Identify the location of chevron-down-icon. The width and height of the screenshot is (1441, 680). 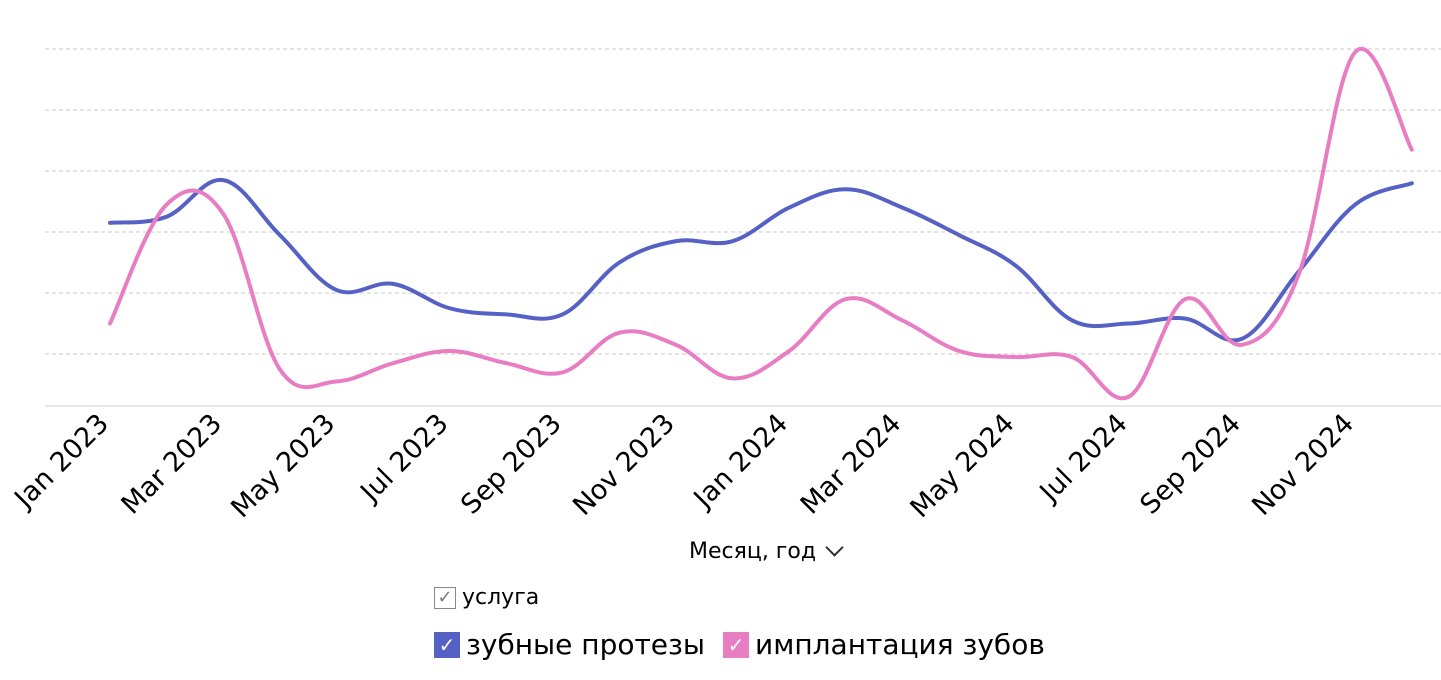
(834, 547).